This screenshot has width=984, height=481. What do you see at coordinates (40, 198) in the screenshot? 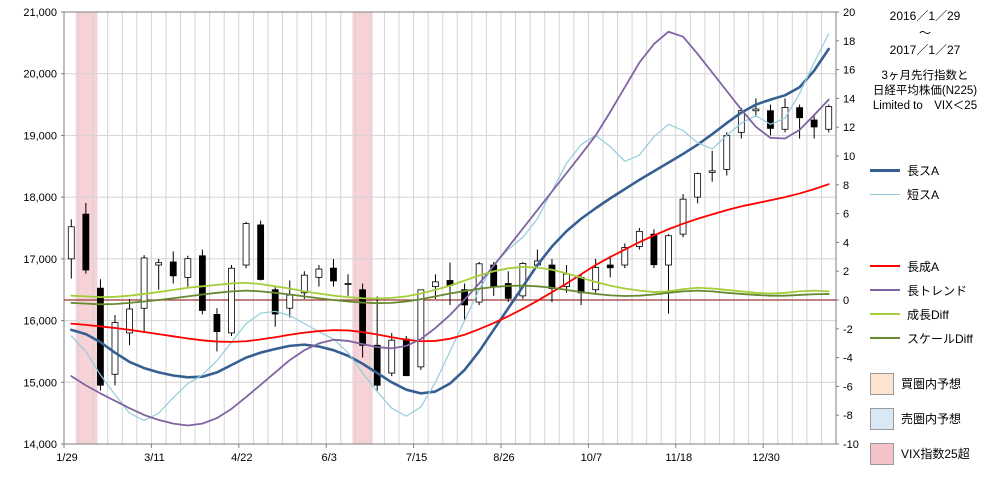
I see `svg-text: 18,000` at bounding box center [40, 198].